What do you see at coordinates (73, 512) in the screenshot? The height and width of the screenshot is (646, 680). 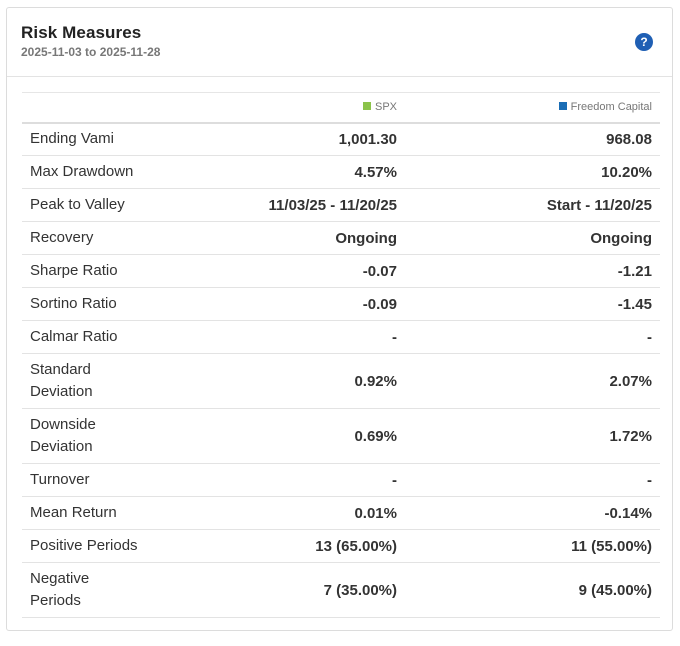 I see `row-label: Mean Return` at bounding box center [73, 512].